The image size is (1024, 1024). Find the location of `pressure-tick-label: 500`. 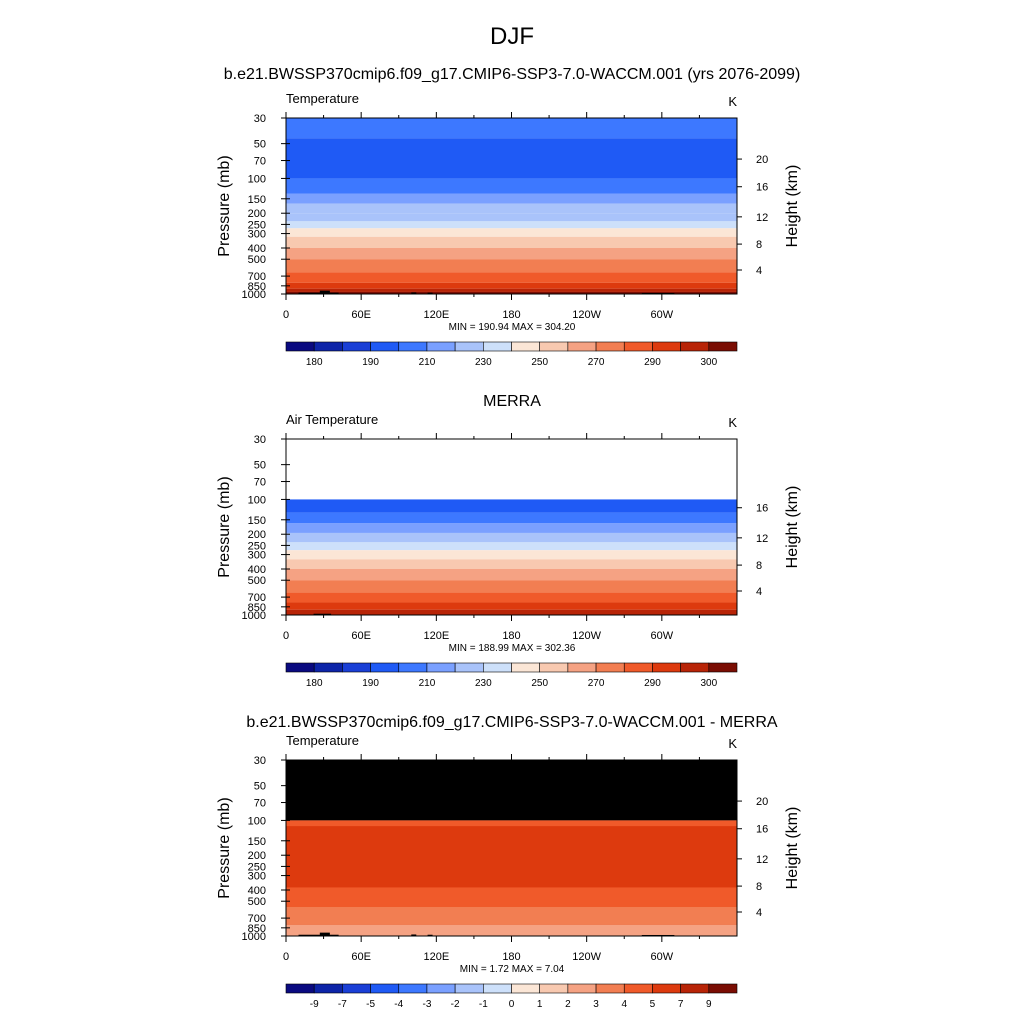

pressure-tick-label: 500 is located at coordinates (257, 581).